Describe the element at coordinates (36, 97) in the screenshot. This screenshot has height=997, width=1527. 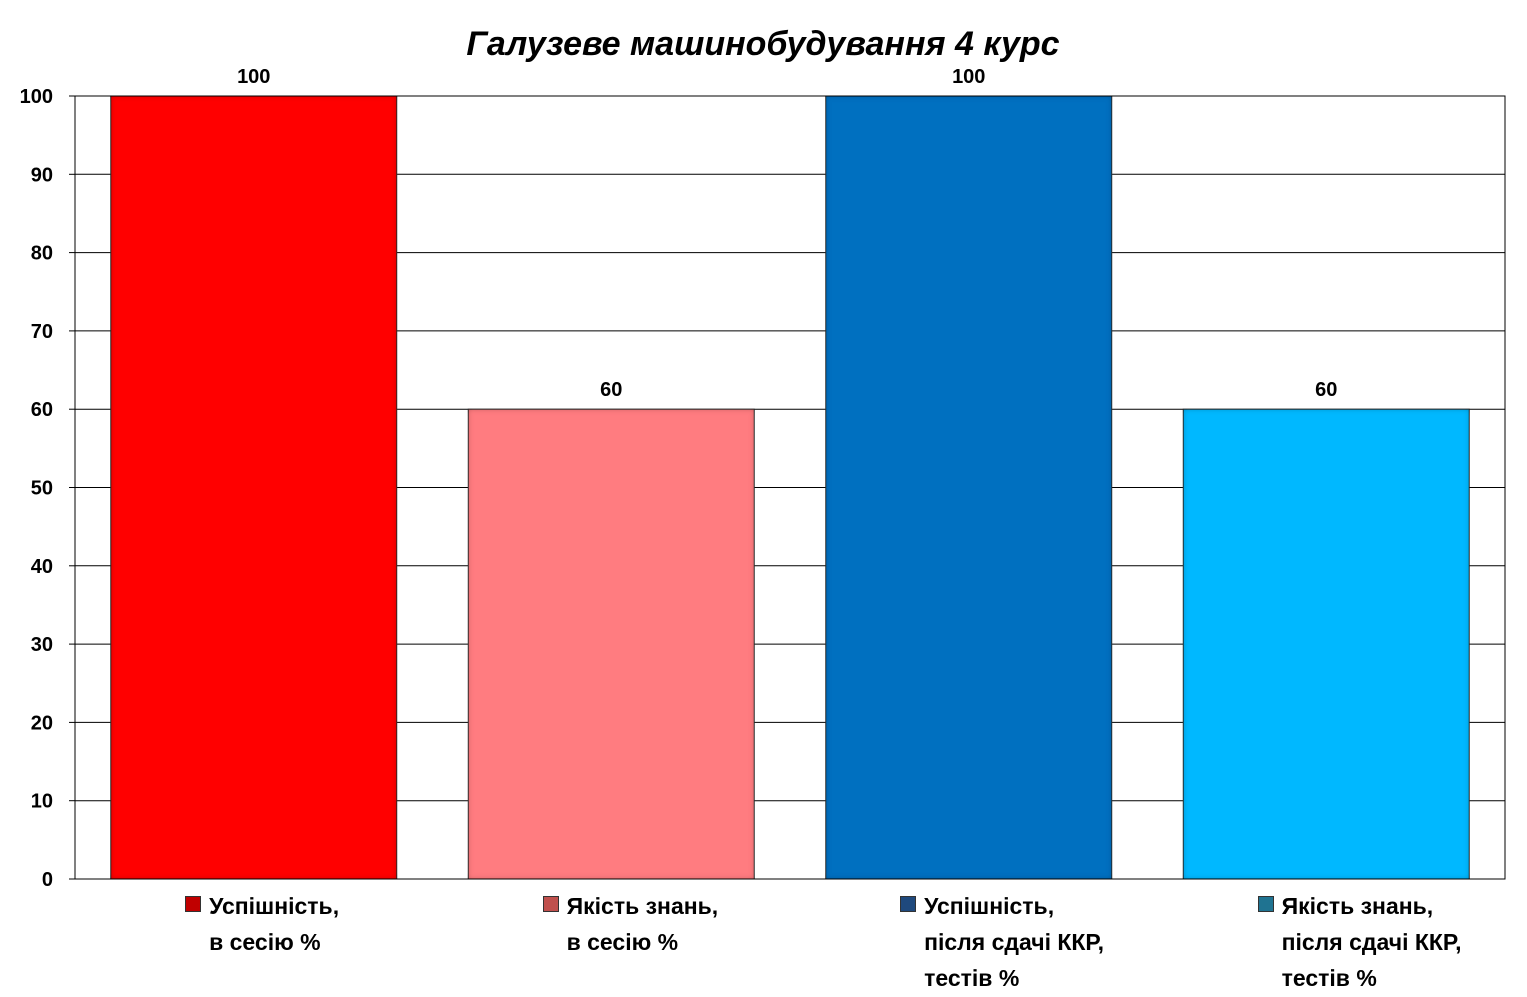
I see `y-tick-label: 100` at that location.